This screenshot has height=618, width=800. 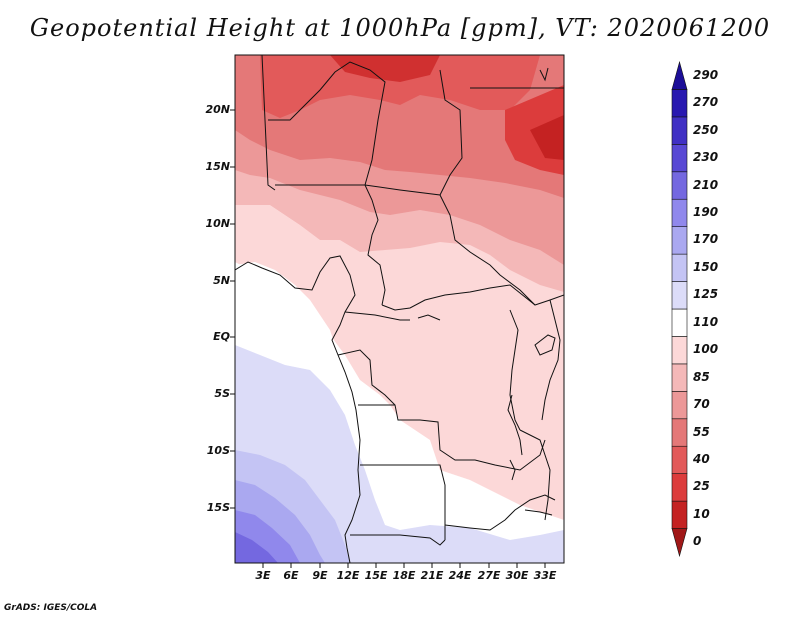 I want to click on colorbar-level-label: 25, so click(x=701, y=486).